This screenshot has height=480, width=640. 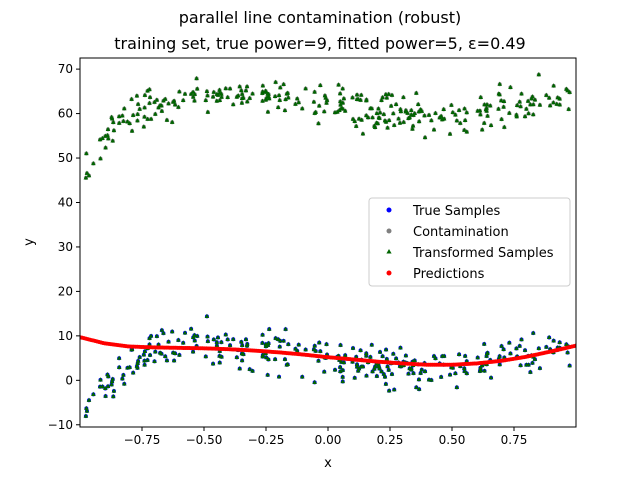 I want to click on x-tick-label: −0.50, so click(x=204, y=440).